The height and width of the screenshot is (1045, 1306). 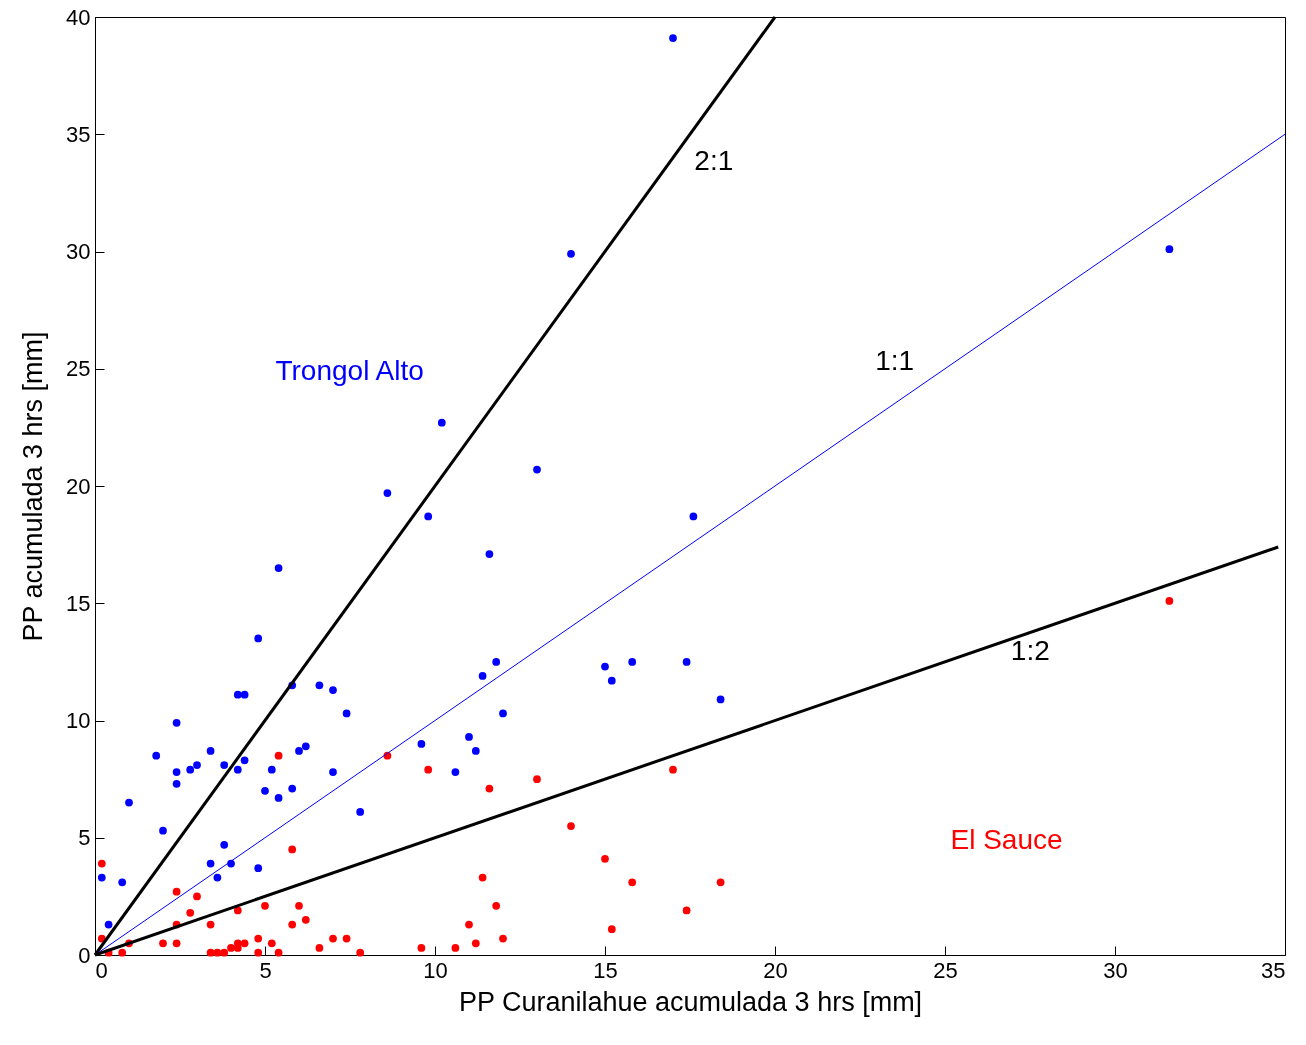 What do you see at coordinates (78, 720) in the screenshot?
I see `y-tick-label: 10` at bounding box center [78, 720].